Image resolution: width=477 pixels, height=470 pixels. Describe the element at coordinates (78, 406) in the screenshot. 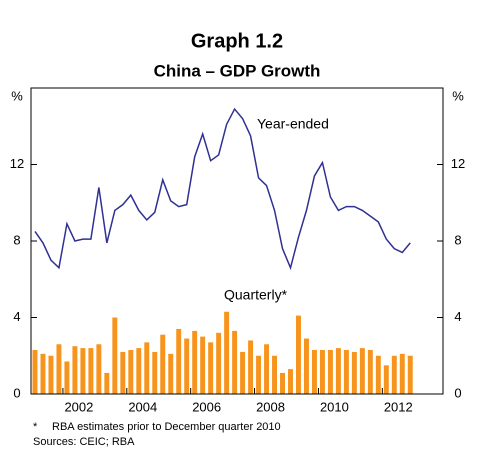

I see `x-tick-label: 2002` at that location.